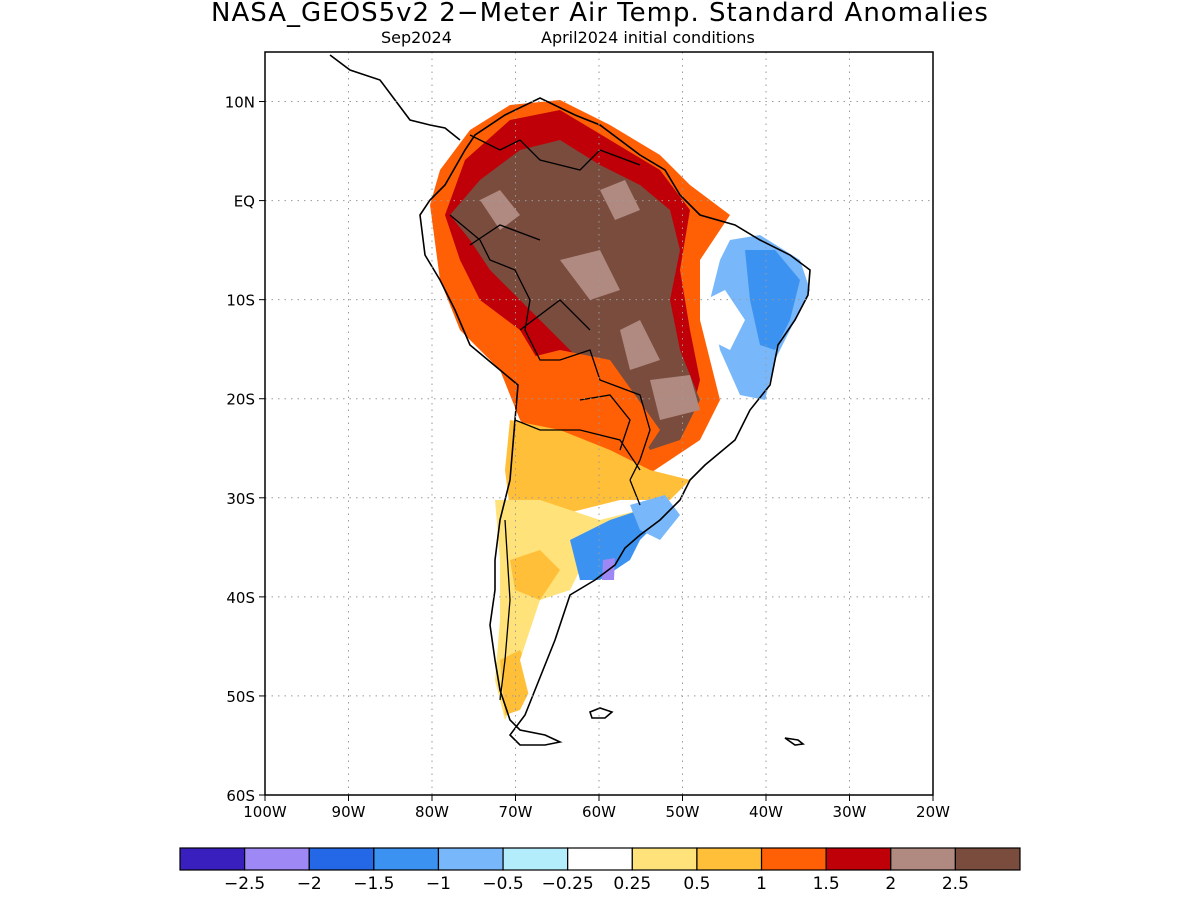 This screenshot has width=1200, height=900. What do you see at coordinates (697, 884) in the screenshot?
I see `colorbar-label: 0.5` at bounding box center [697, 884].